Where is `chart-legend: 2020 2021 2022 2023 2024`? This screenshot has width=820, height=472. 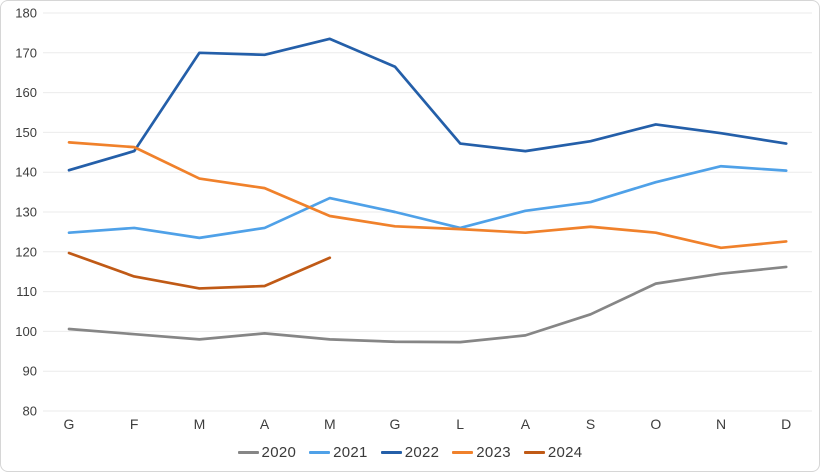 chart-legend: 2020 2021 2022 2023 2024 is located at coordinates (410, 452).